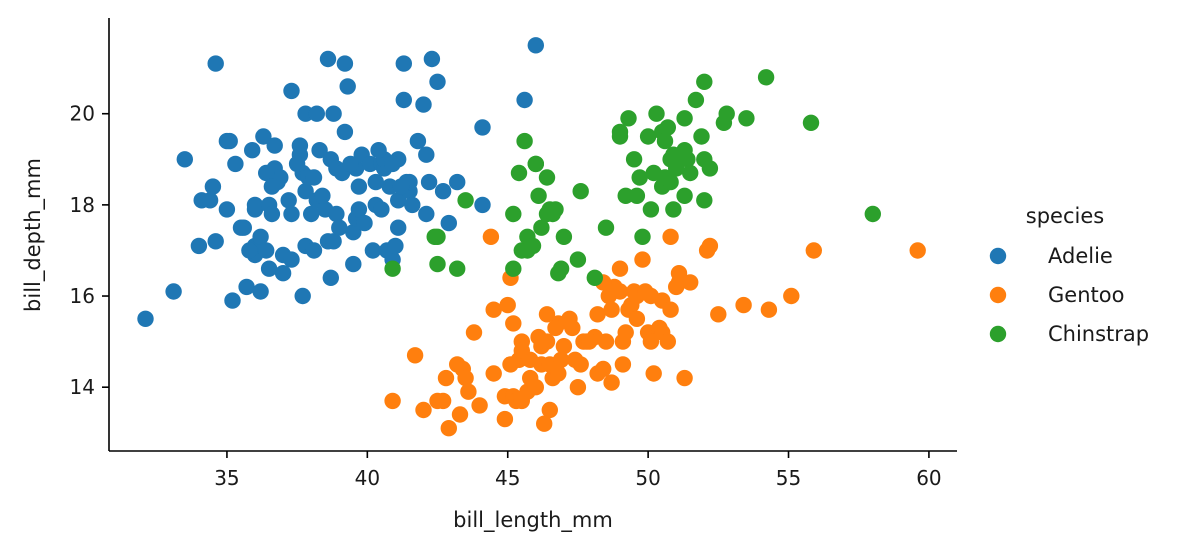  I want to click on legend: species Adelie Gentoo Chinstrap, so click(1069, 275).